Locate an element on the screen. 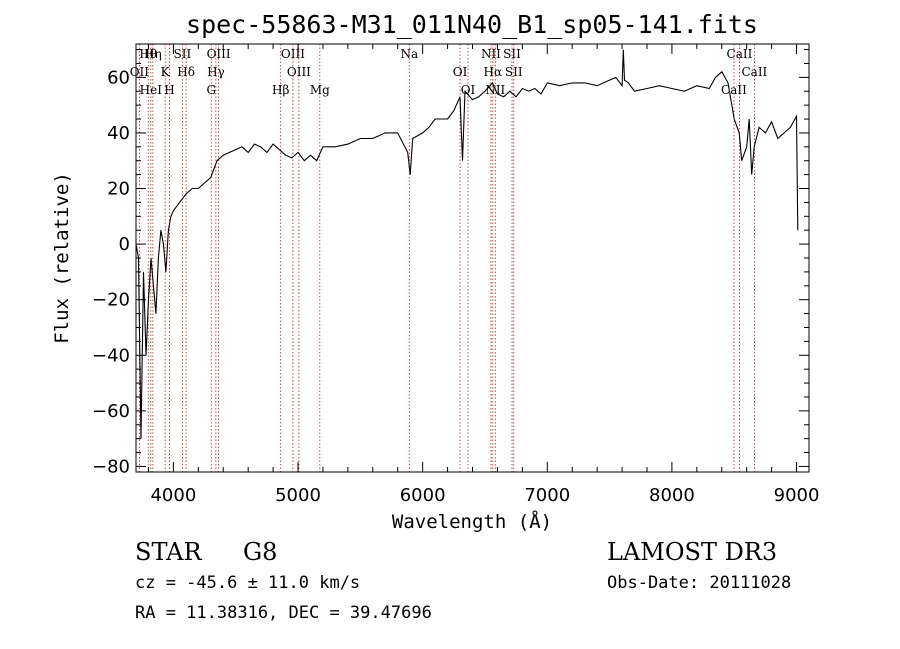  line-label: OI is located at coordinates (460, 72).